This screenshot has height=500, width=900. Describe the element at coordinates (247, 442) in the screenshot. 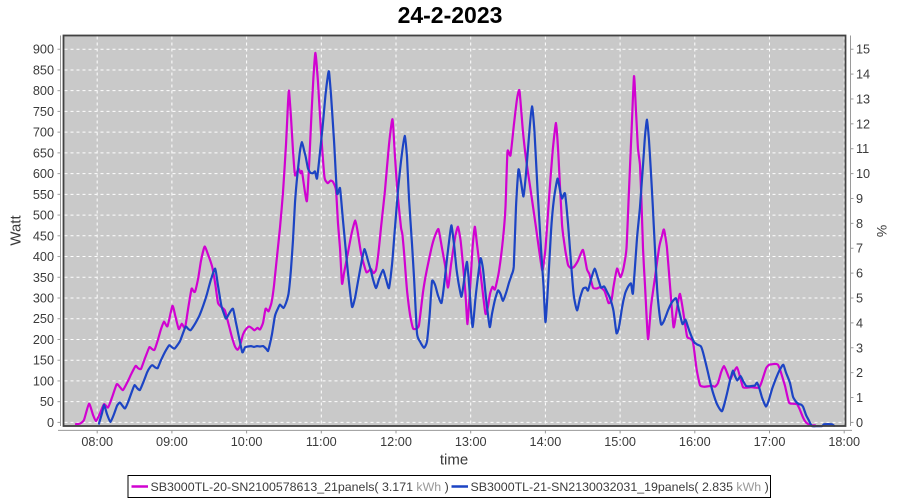

I see `svg-text: 10:00` at that location.